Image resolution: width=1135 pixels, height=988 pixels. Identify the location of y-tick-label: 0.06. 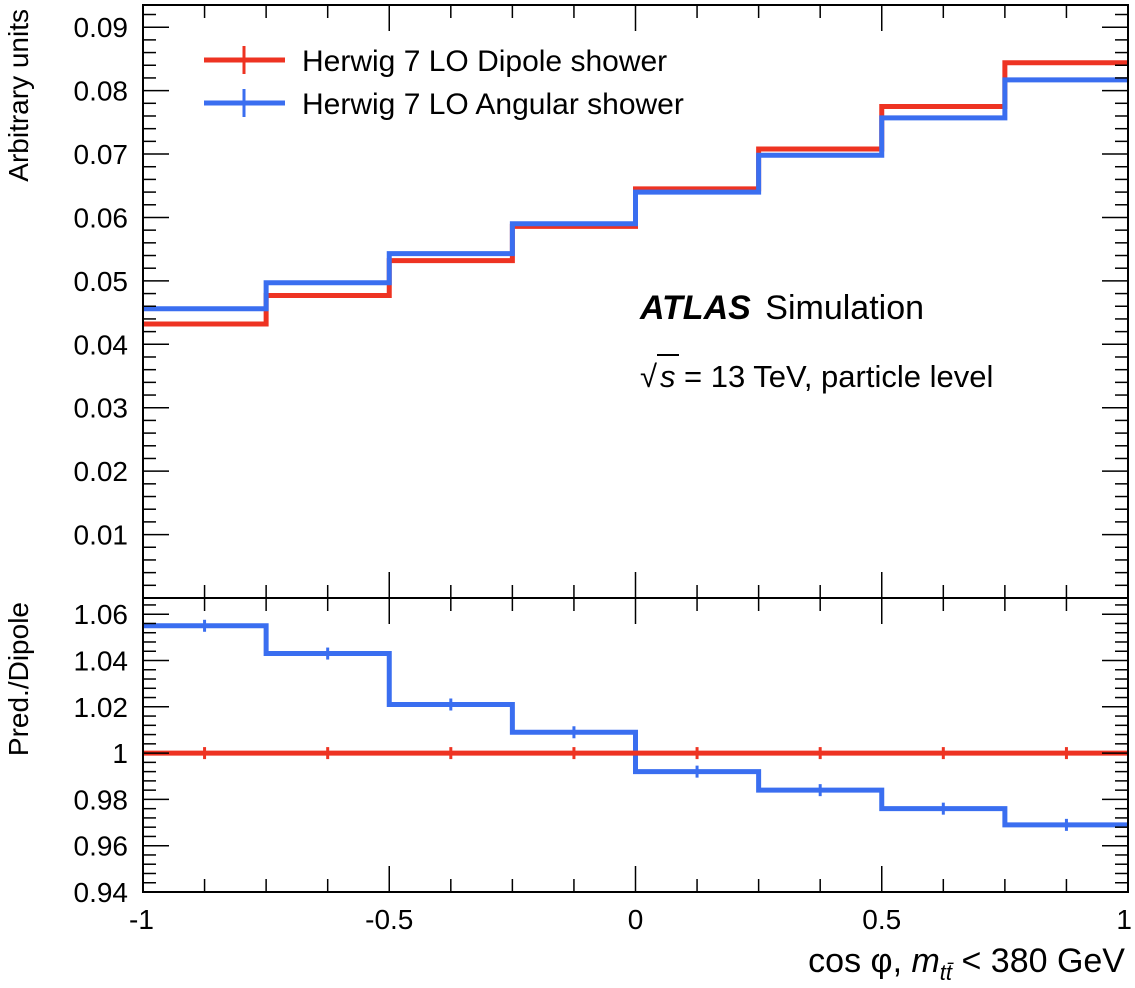
(101, 217).